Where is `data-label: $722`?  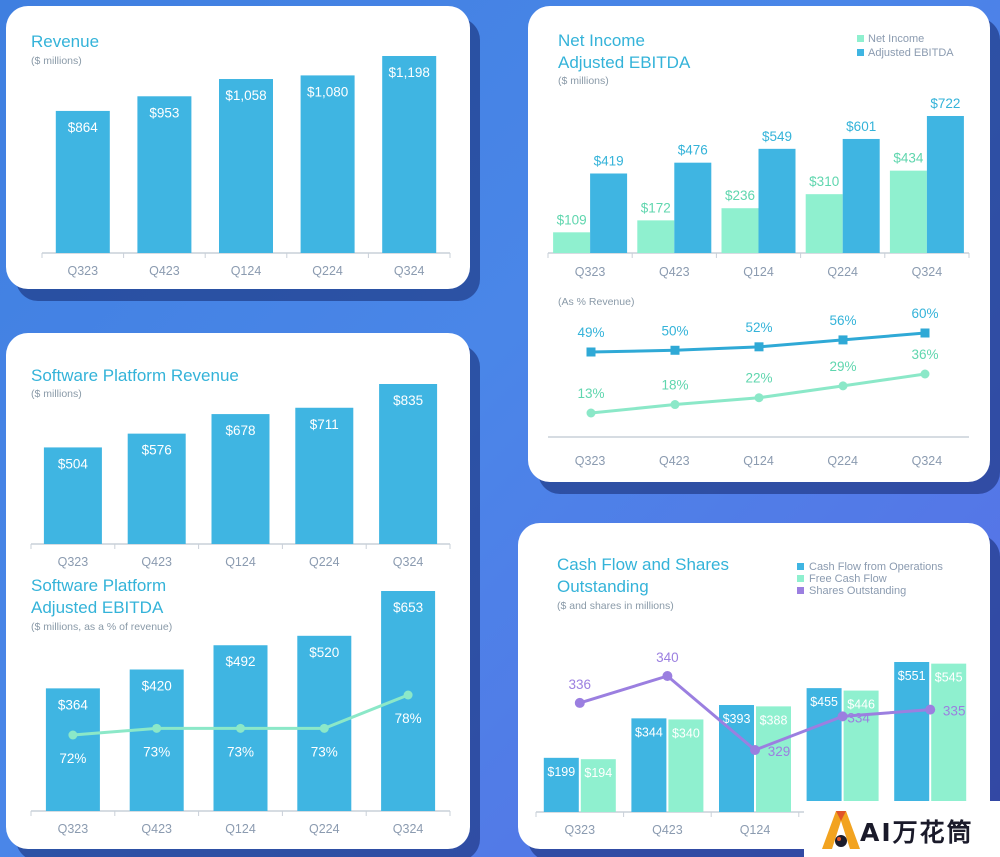 data-label: $722 is located at coordinates (945, 103).